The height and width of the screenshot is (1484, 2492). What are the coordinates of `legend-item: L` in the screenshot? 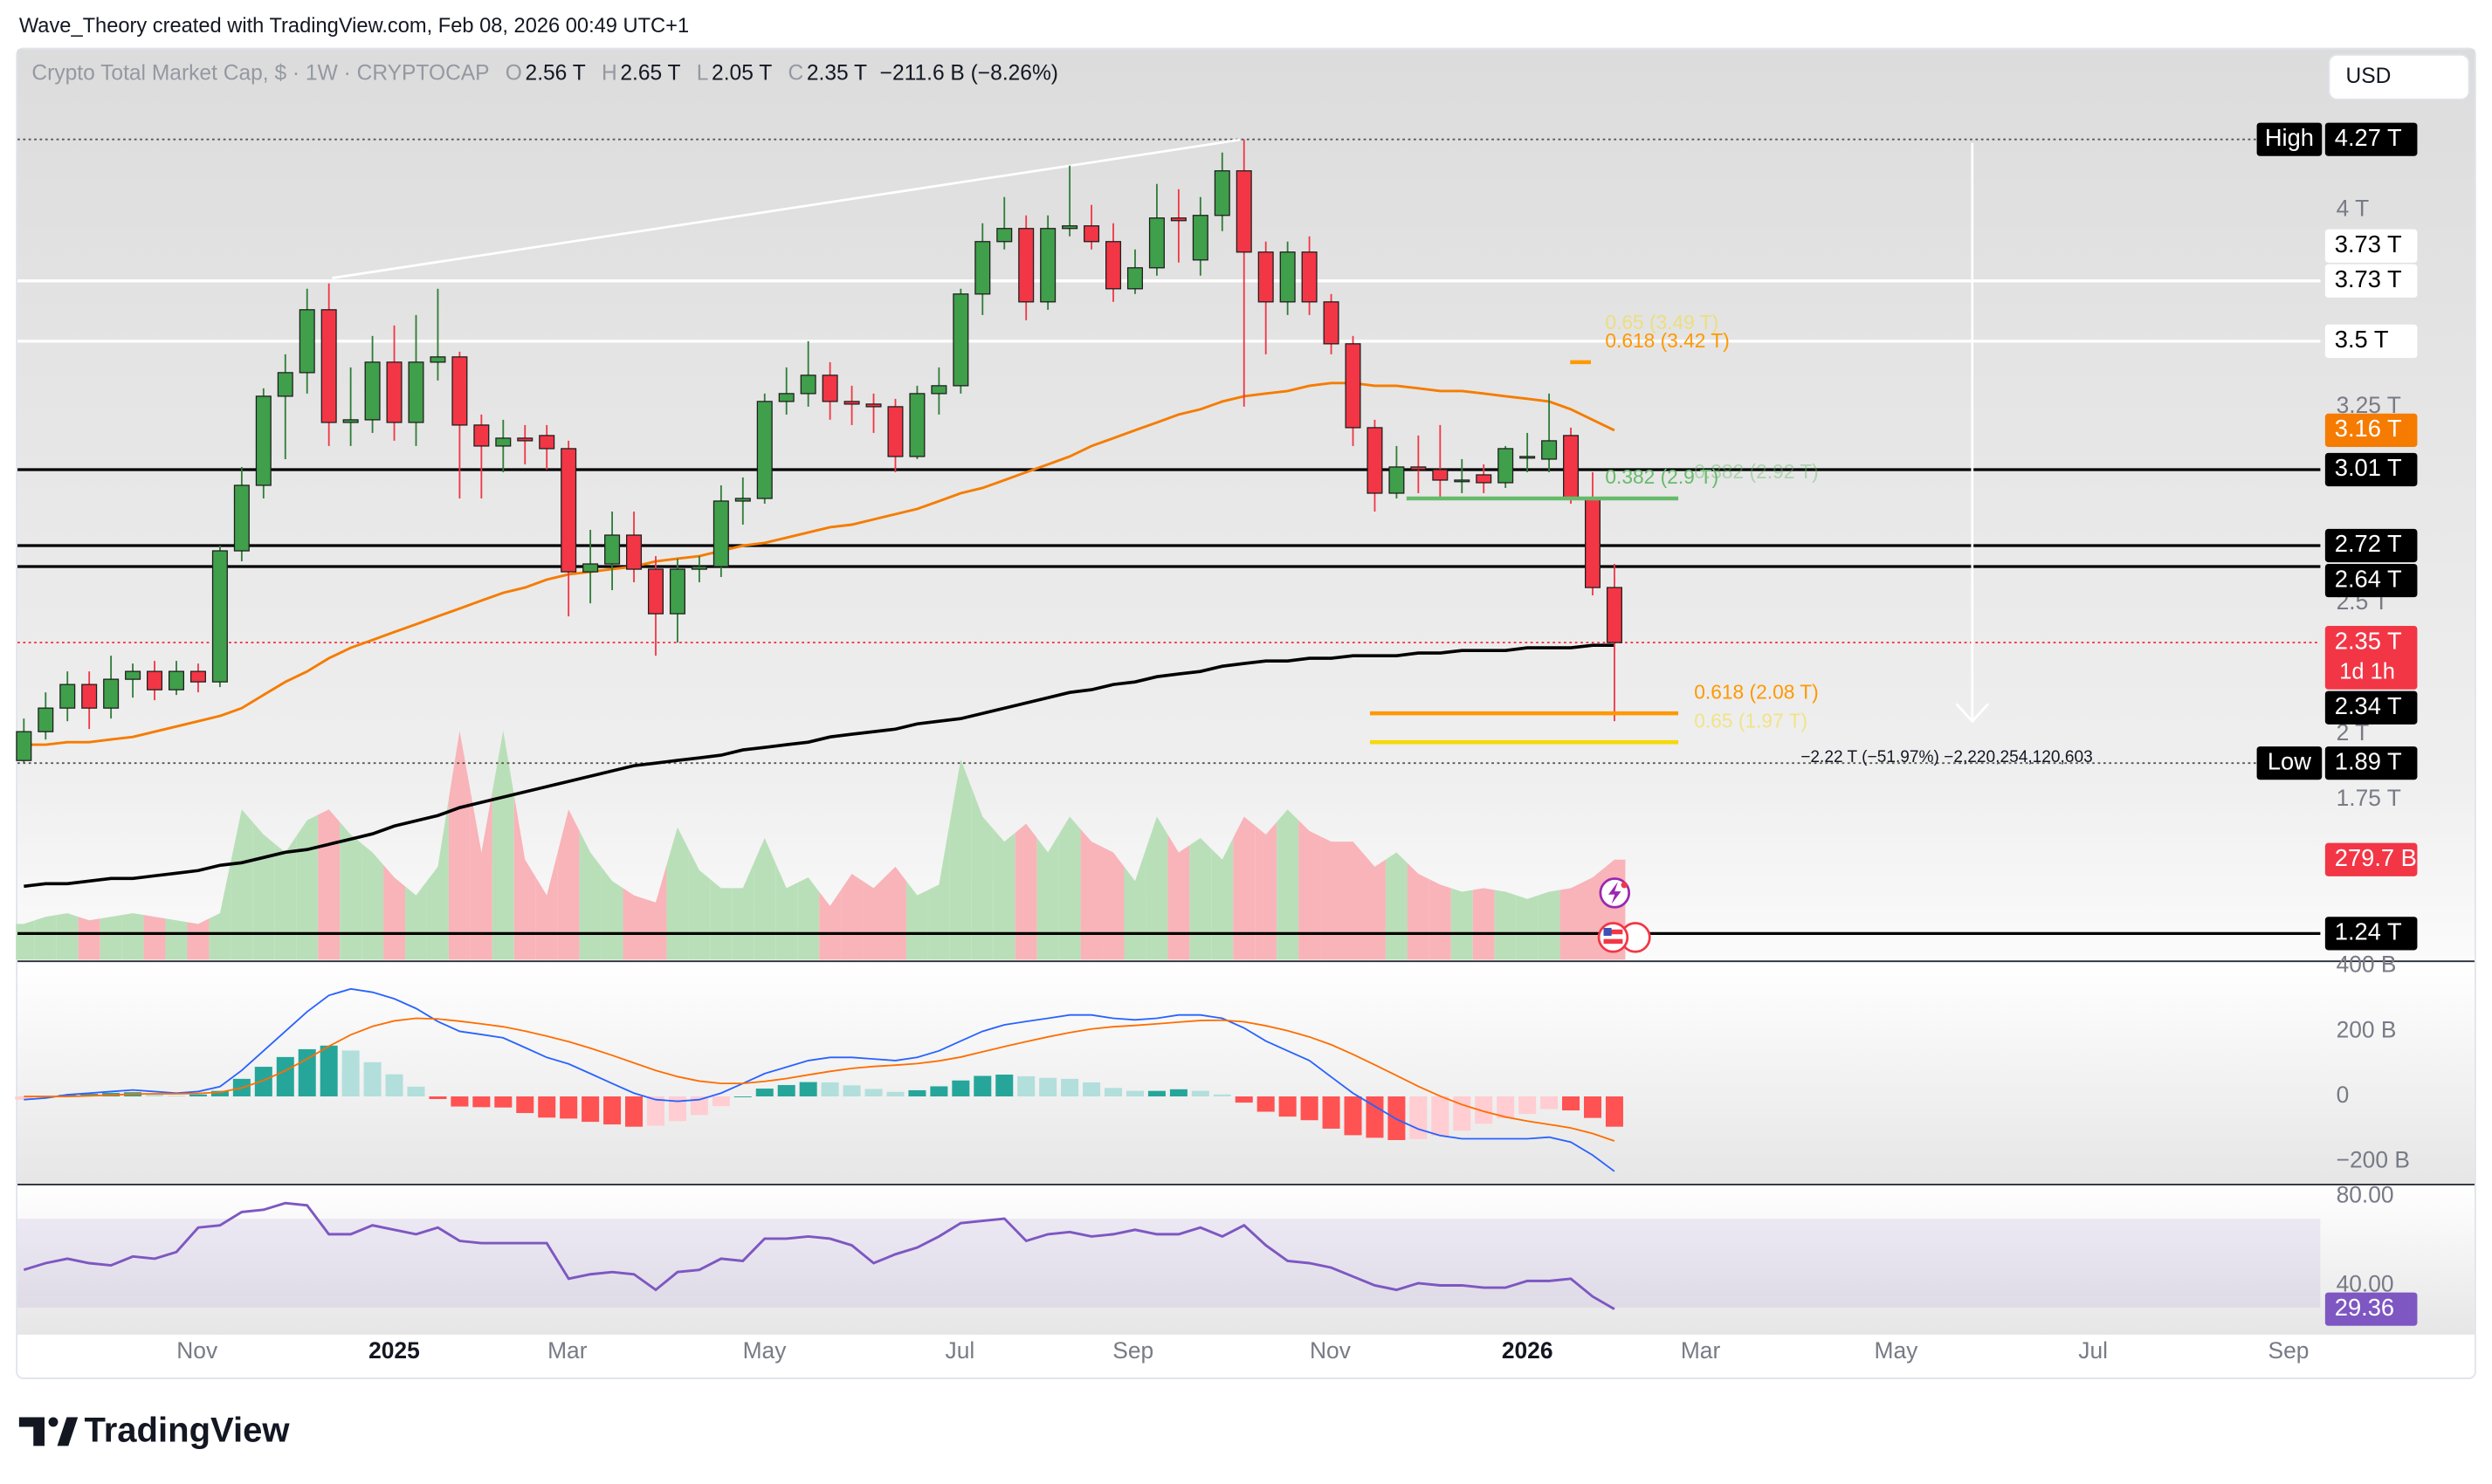 It's located at (703, 74).